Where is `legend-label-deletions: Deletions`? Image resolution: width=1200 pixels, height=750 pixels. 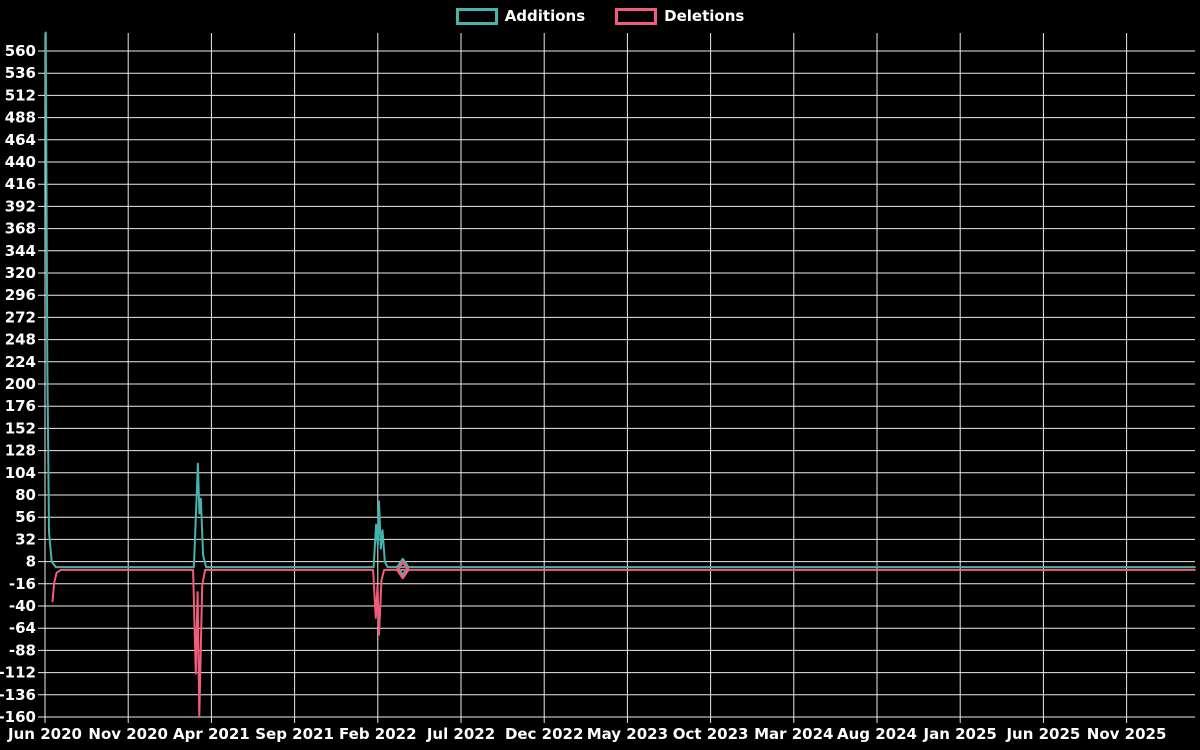 legend-label-deletions: Deletions is located at coordinates (704, 16).